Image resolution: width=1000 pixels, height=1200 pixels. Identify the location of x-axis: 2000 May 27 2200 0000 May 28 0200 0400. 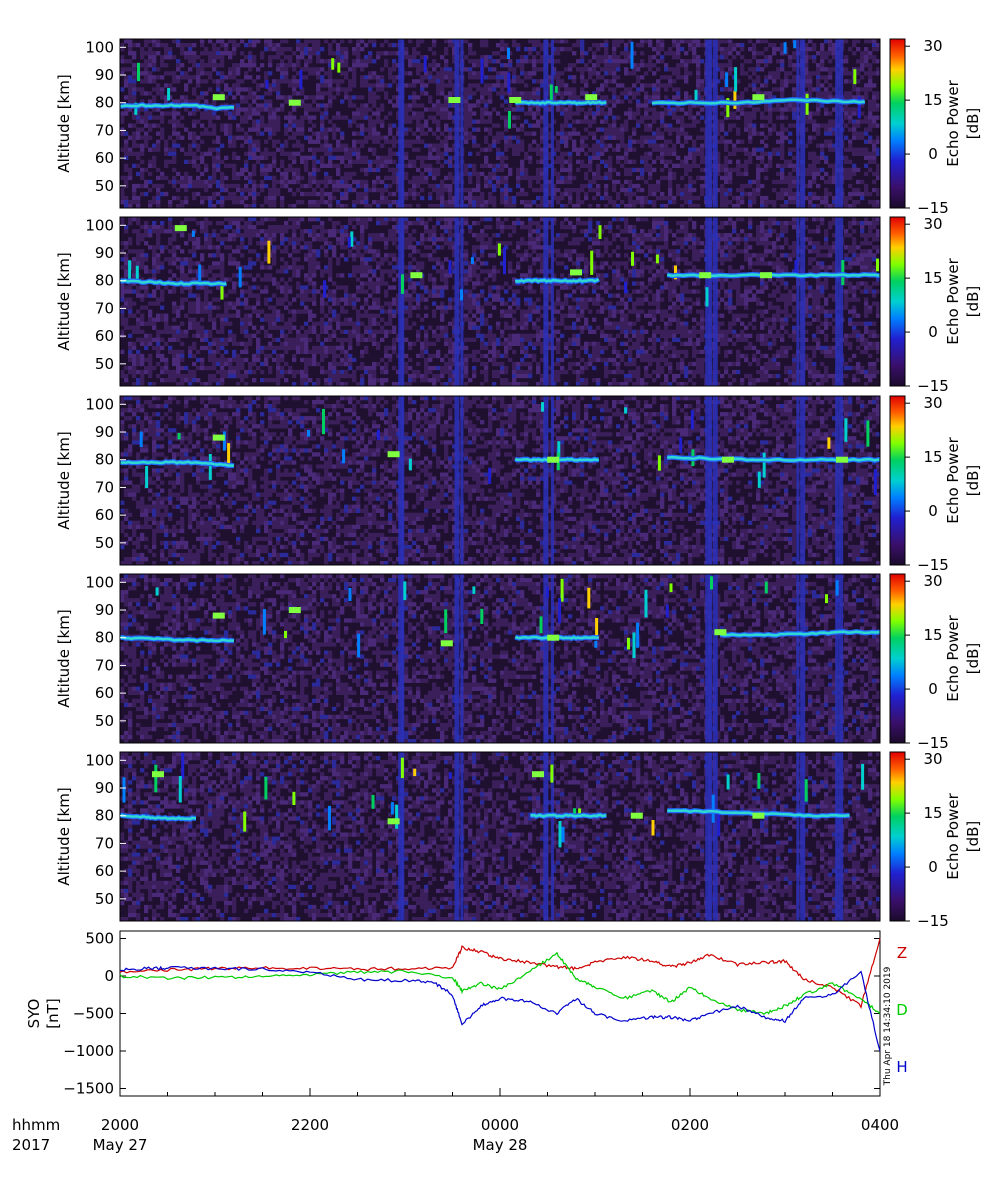
(496, 1121).